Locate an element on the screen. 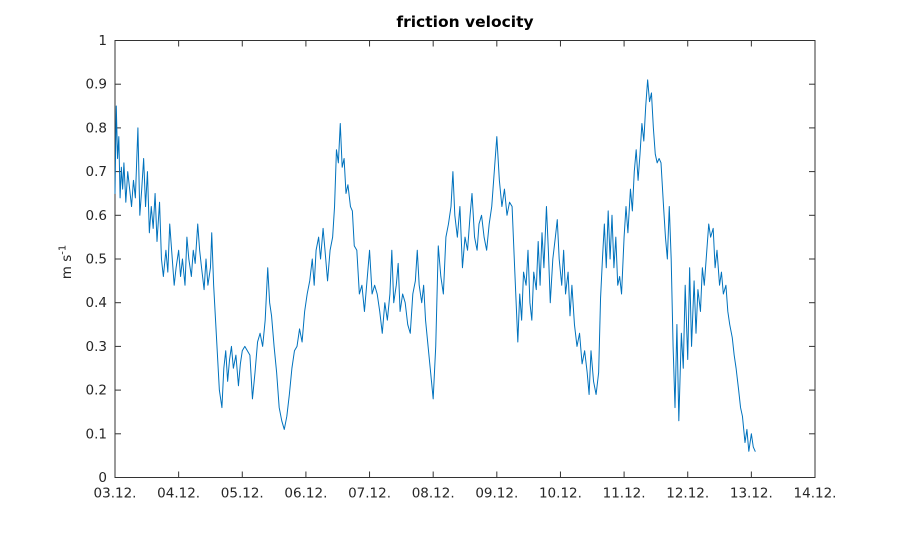 This screenshot has height=540, width=900. x-tick-label: 04.12. is located at coordinates (178, 494).